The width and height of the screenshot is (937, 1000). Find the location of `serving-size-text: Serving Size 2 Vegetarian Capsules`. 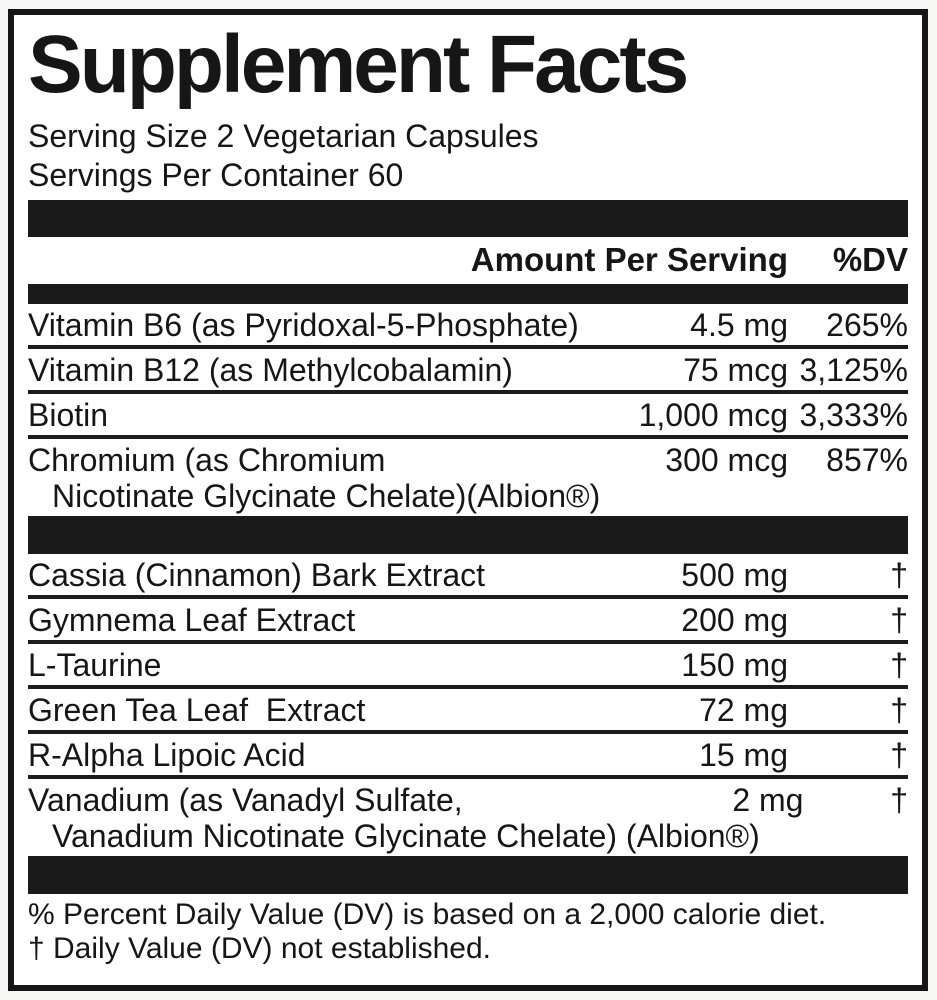

serving-size-text: Serving Size 2 Vegetarian Capsules is located at coordinates (283, 136).